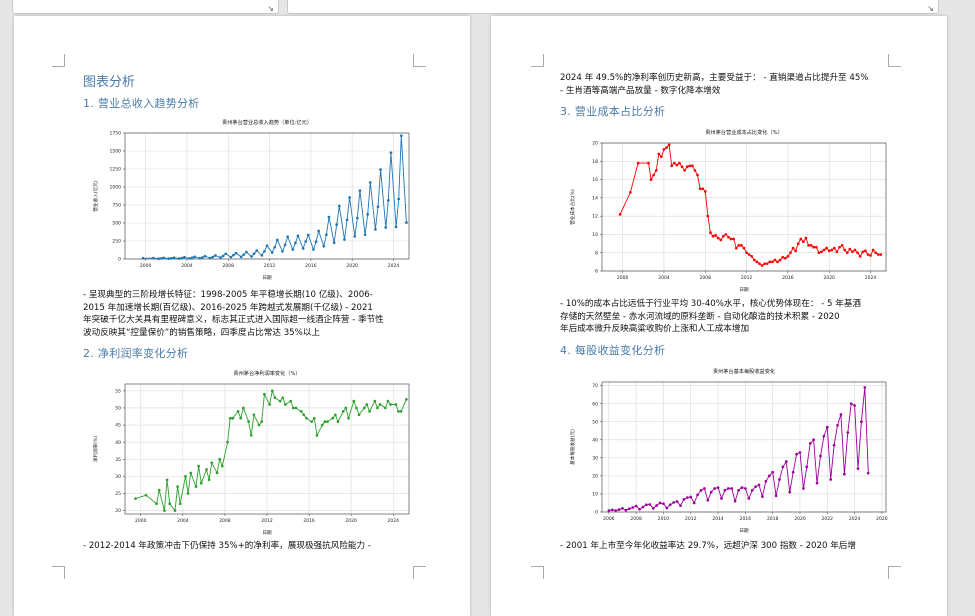  What do you see at coordinates (537, 572) in the screenshot?
I see `page-margin-mark` at bounding box center [537, 572].